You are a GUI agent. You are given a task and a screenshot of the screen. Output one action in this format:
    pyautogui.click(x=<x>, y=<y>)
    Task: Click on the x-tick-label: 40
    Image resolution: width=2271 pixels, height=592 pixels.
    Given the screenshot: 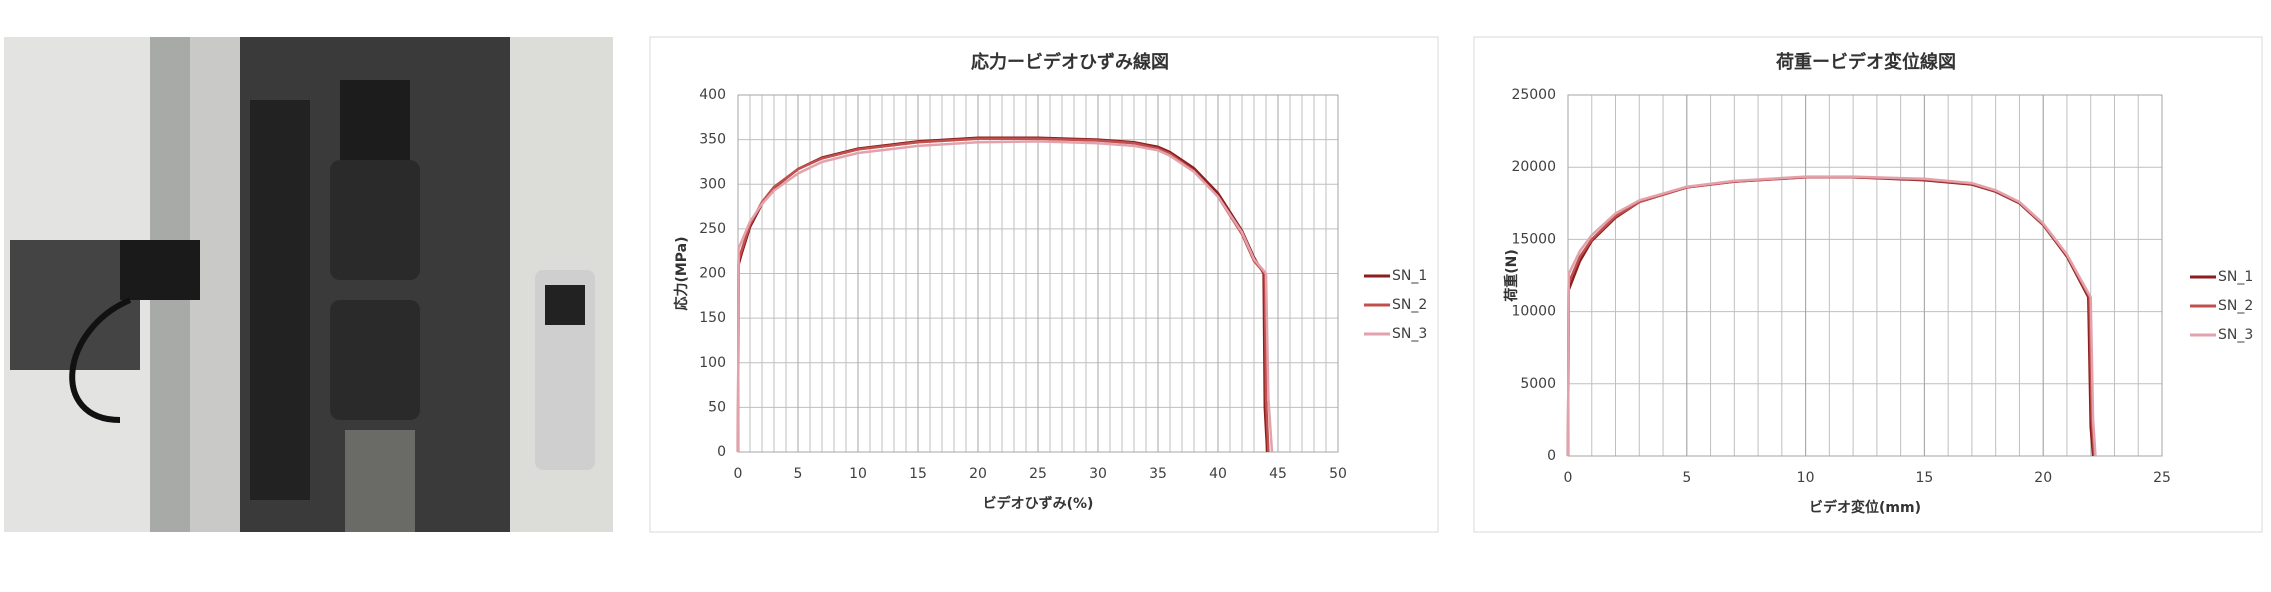 What is the action you would take?
    pyautogui.click(x=1218, y=474)
    